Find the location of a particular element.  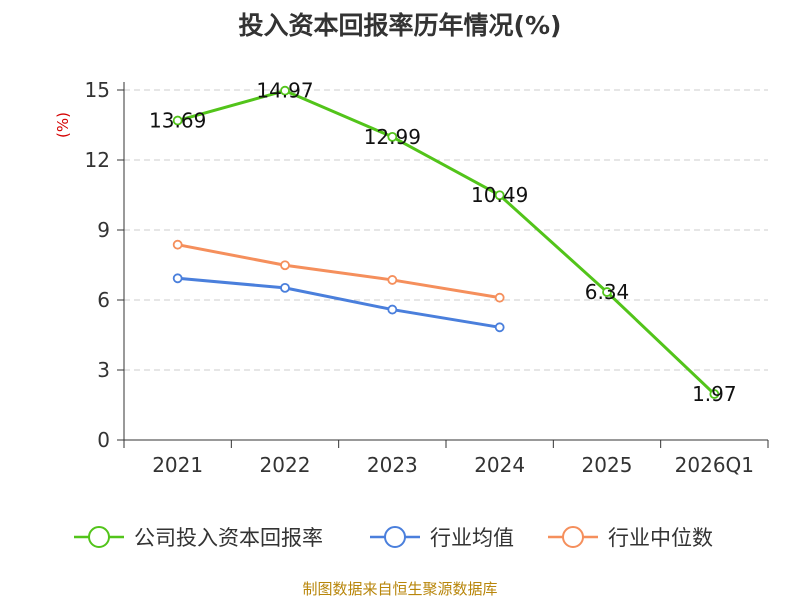

legend-label-2: 行业中位数 is located at coordinates (660, 538).